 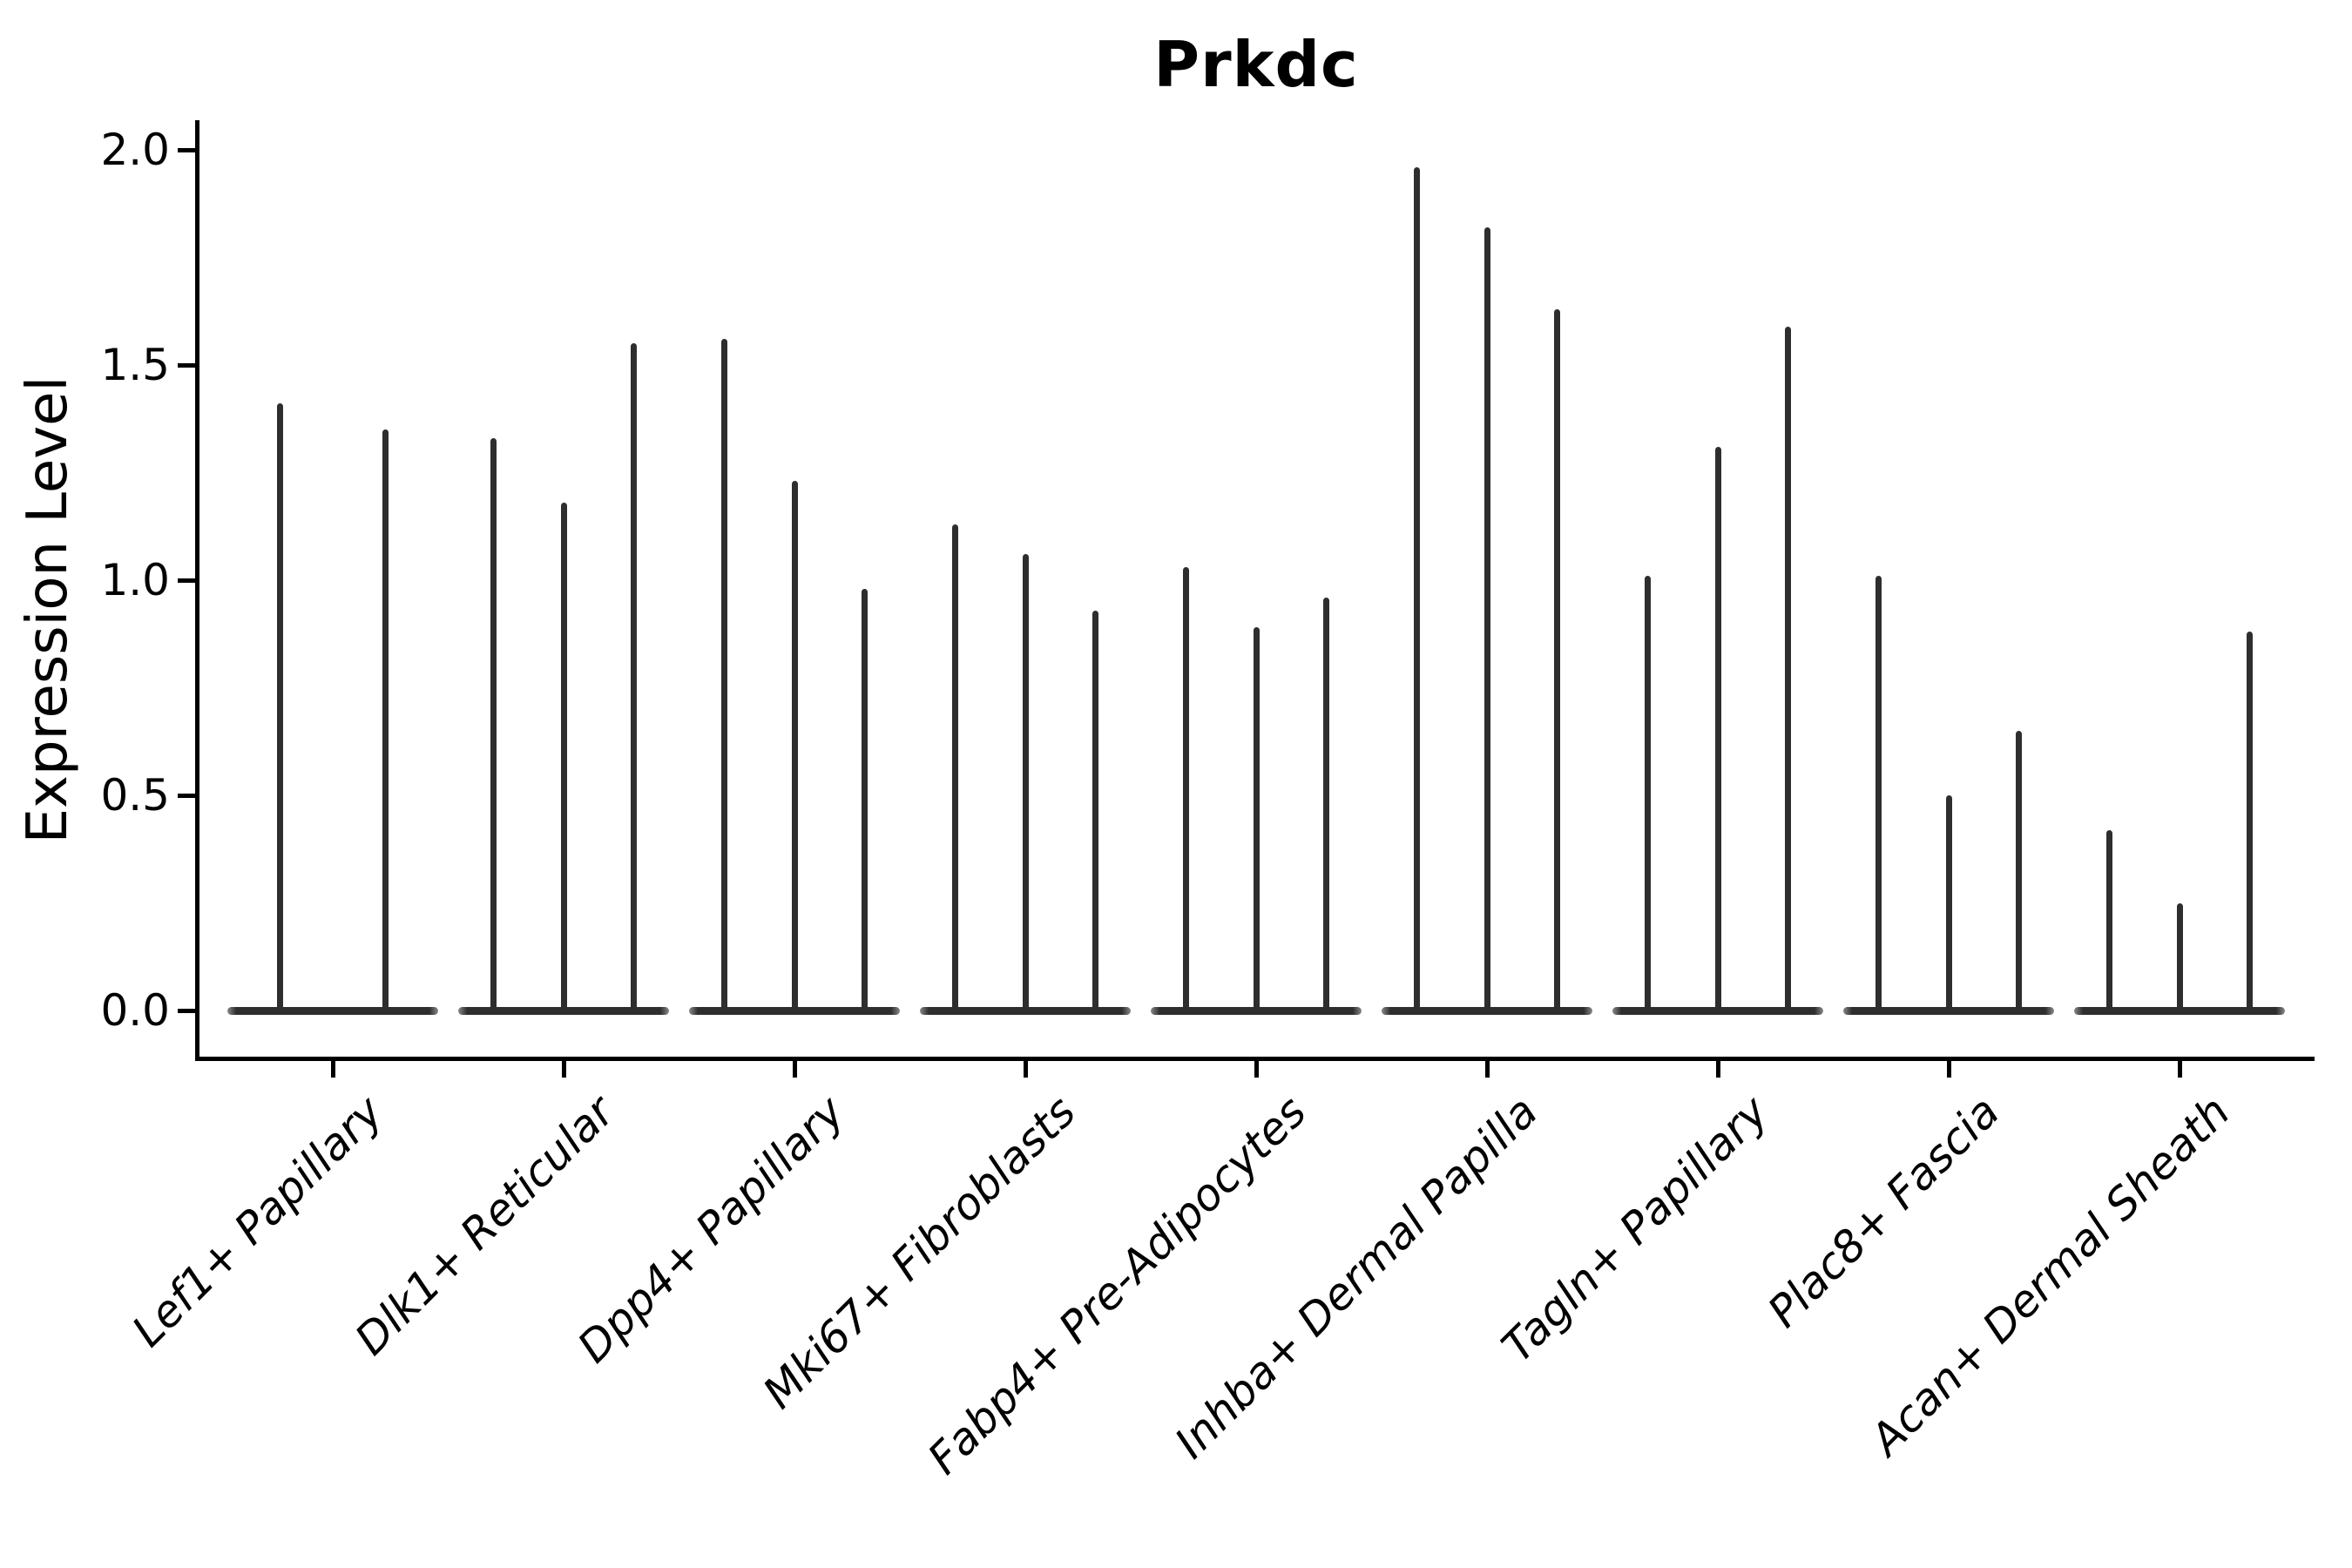 What do you see at coordinates (197, 590) in the screenshot?
I see `y-axis-line` at bounding box center [197, 590].